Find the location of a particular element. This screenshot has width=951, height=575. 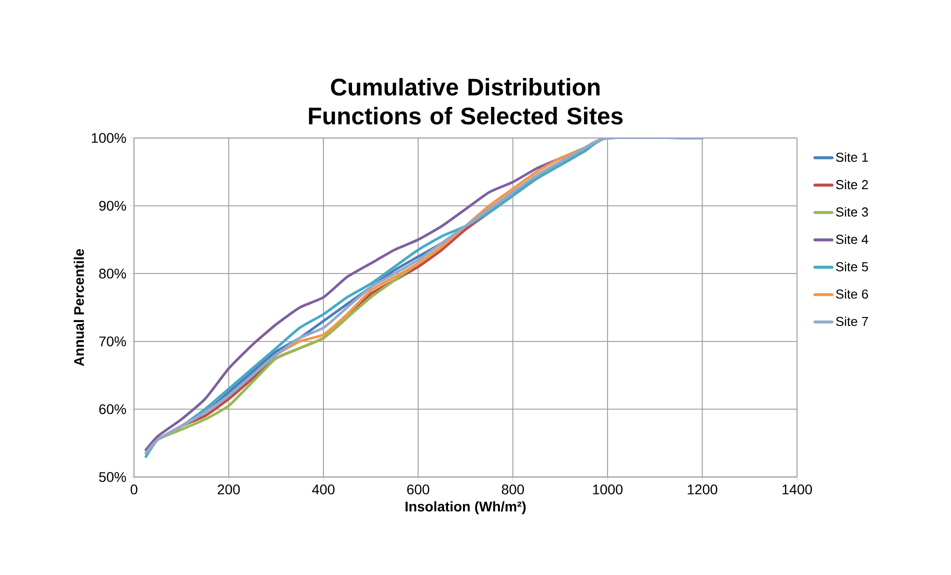

x-tick-label: 1200 is located at coordinates (703, 489).